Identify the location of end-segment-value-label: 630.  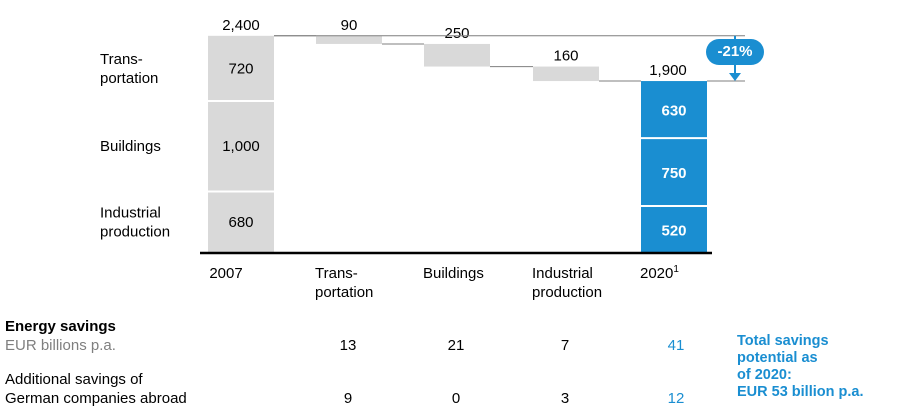
(673, 111).